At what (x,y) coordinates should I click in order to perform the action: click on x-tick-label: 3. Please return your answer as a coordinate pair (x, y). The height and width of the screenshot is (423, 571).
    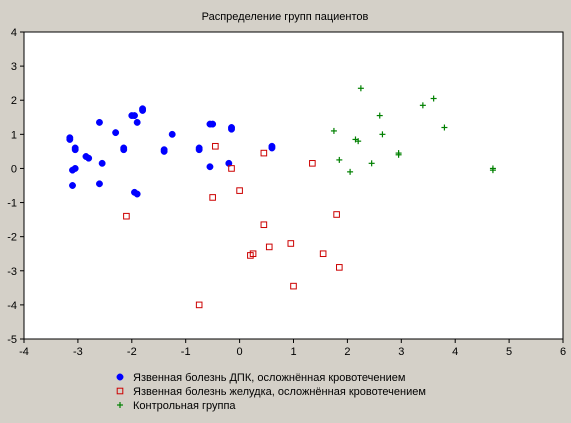
    Looking at the image, I should click on (401, 352).